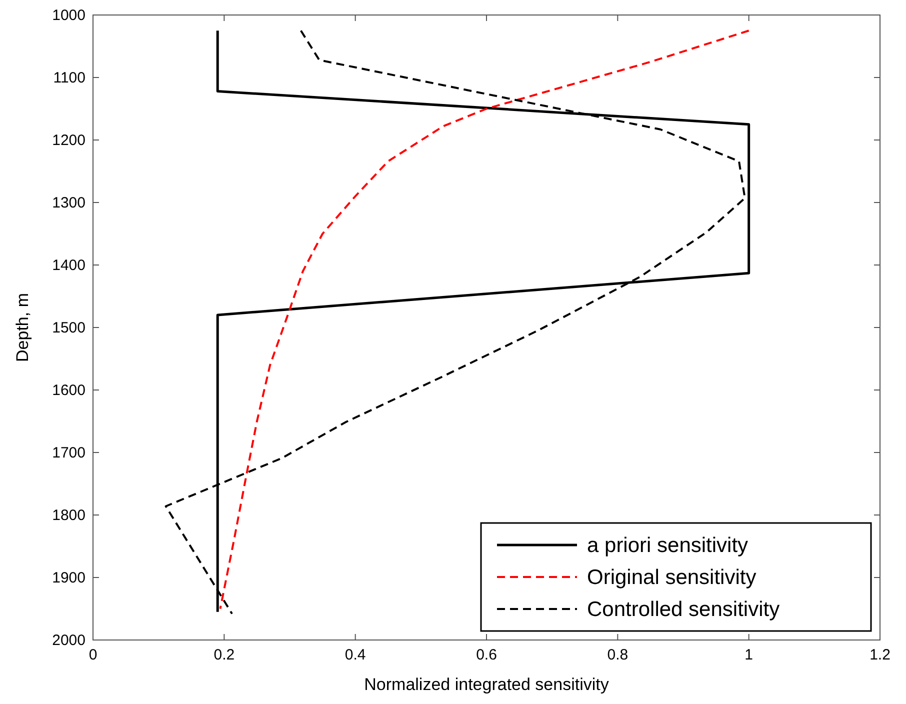 This screenshot has height=704, width=906. What do you see at coordinates (749, 655) in the screenshot?
I see `x-tick-label: 1` at bounding box center [749, 655].